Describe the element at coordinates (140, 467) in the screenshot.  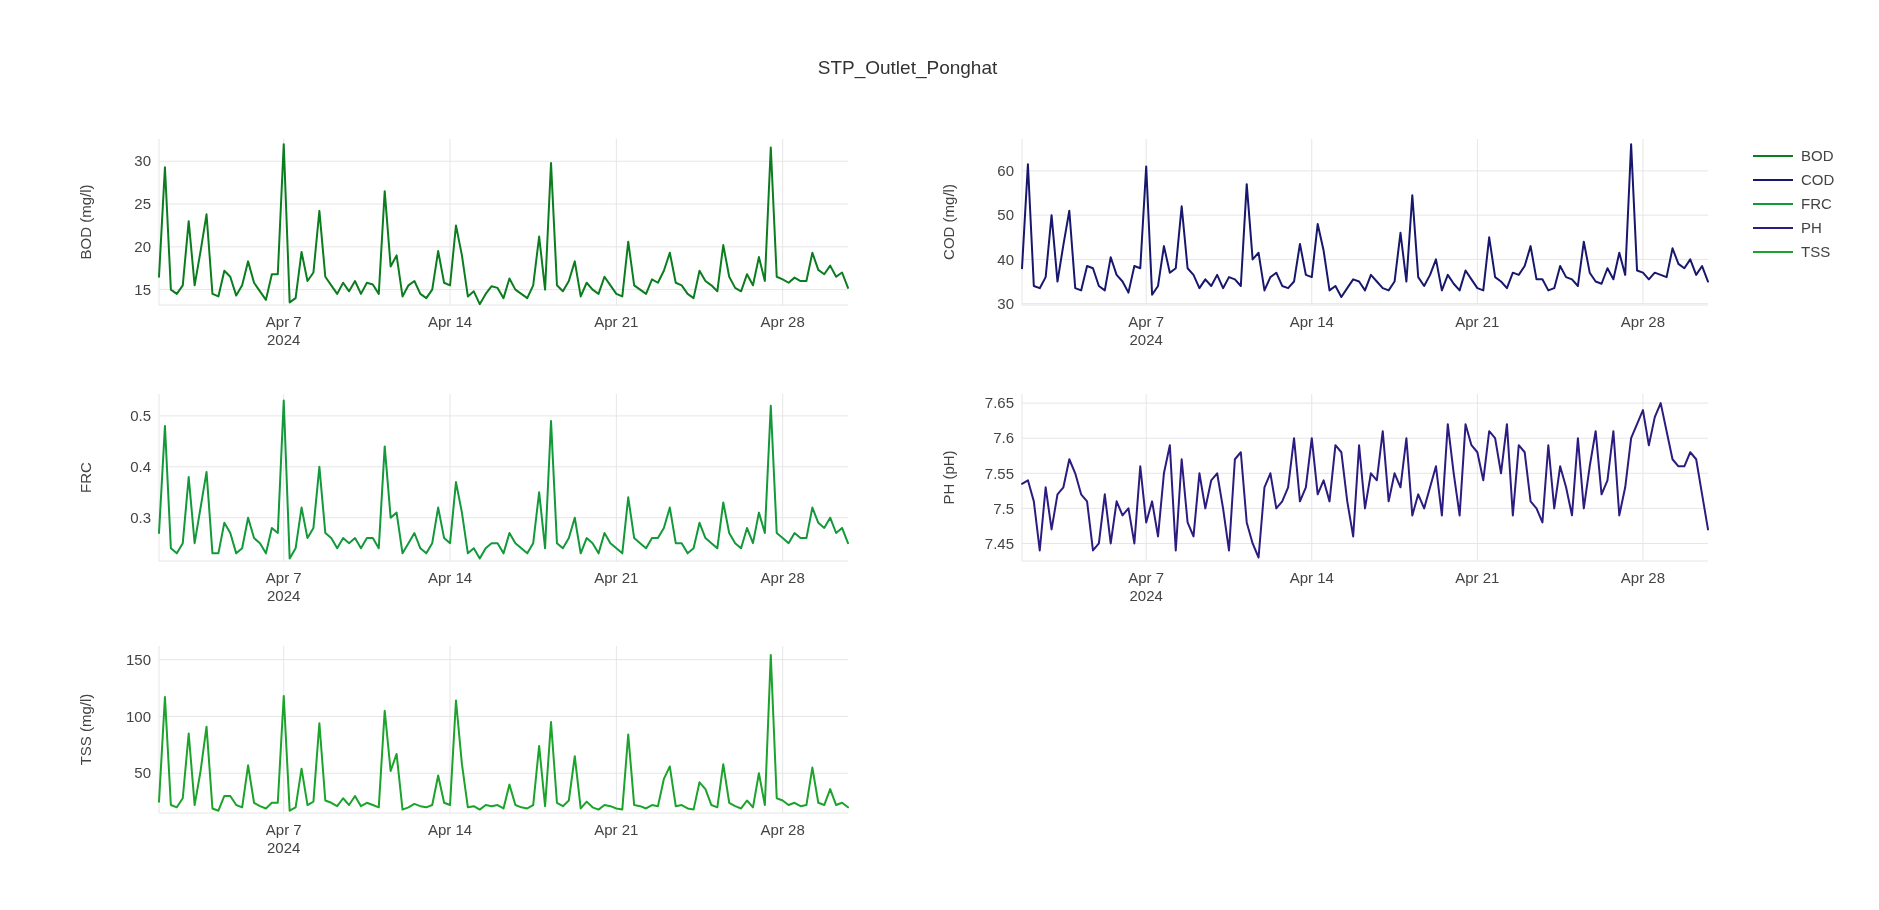
I see `y-tick-label: 0.4` at that location.